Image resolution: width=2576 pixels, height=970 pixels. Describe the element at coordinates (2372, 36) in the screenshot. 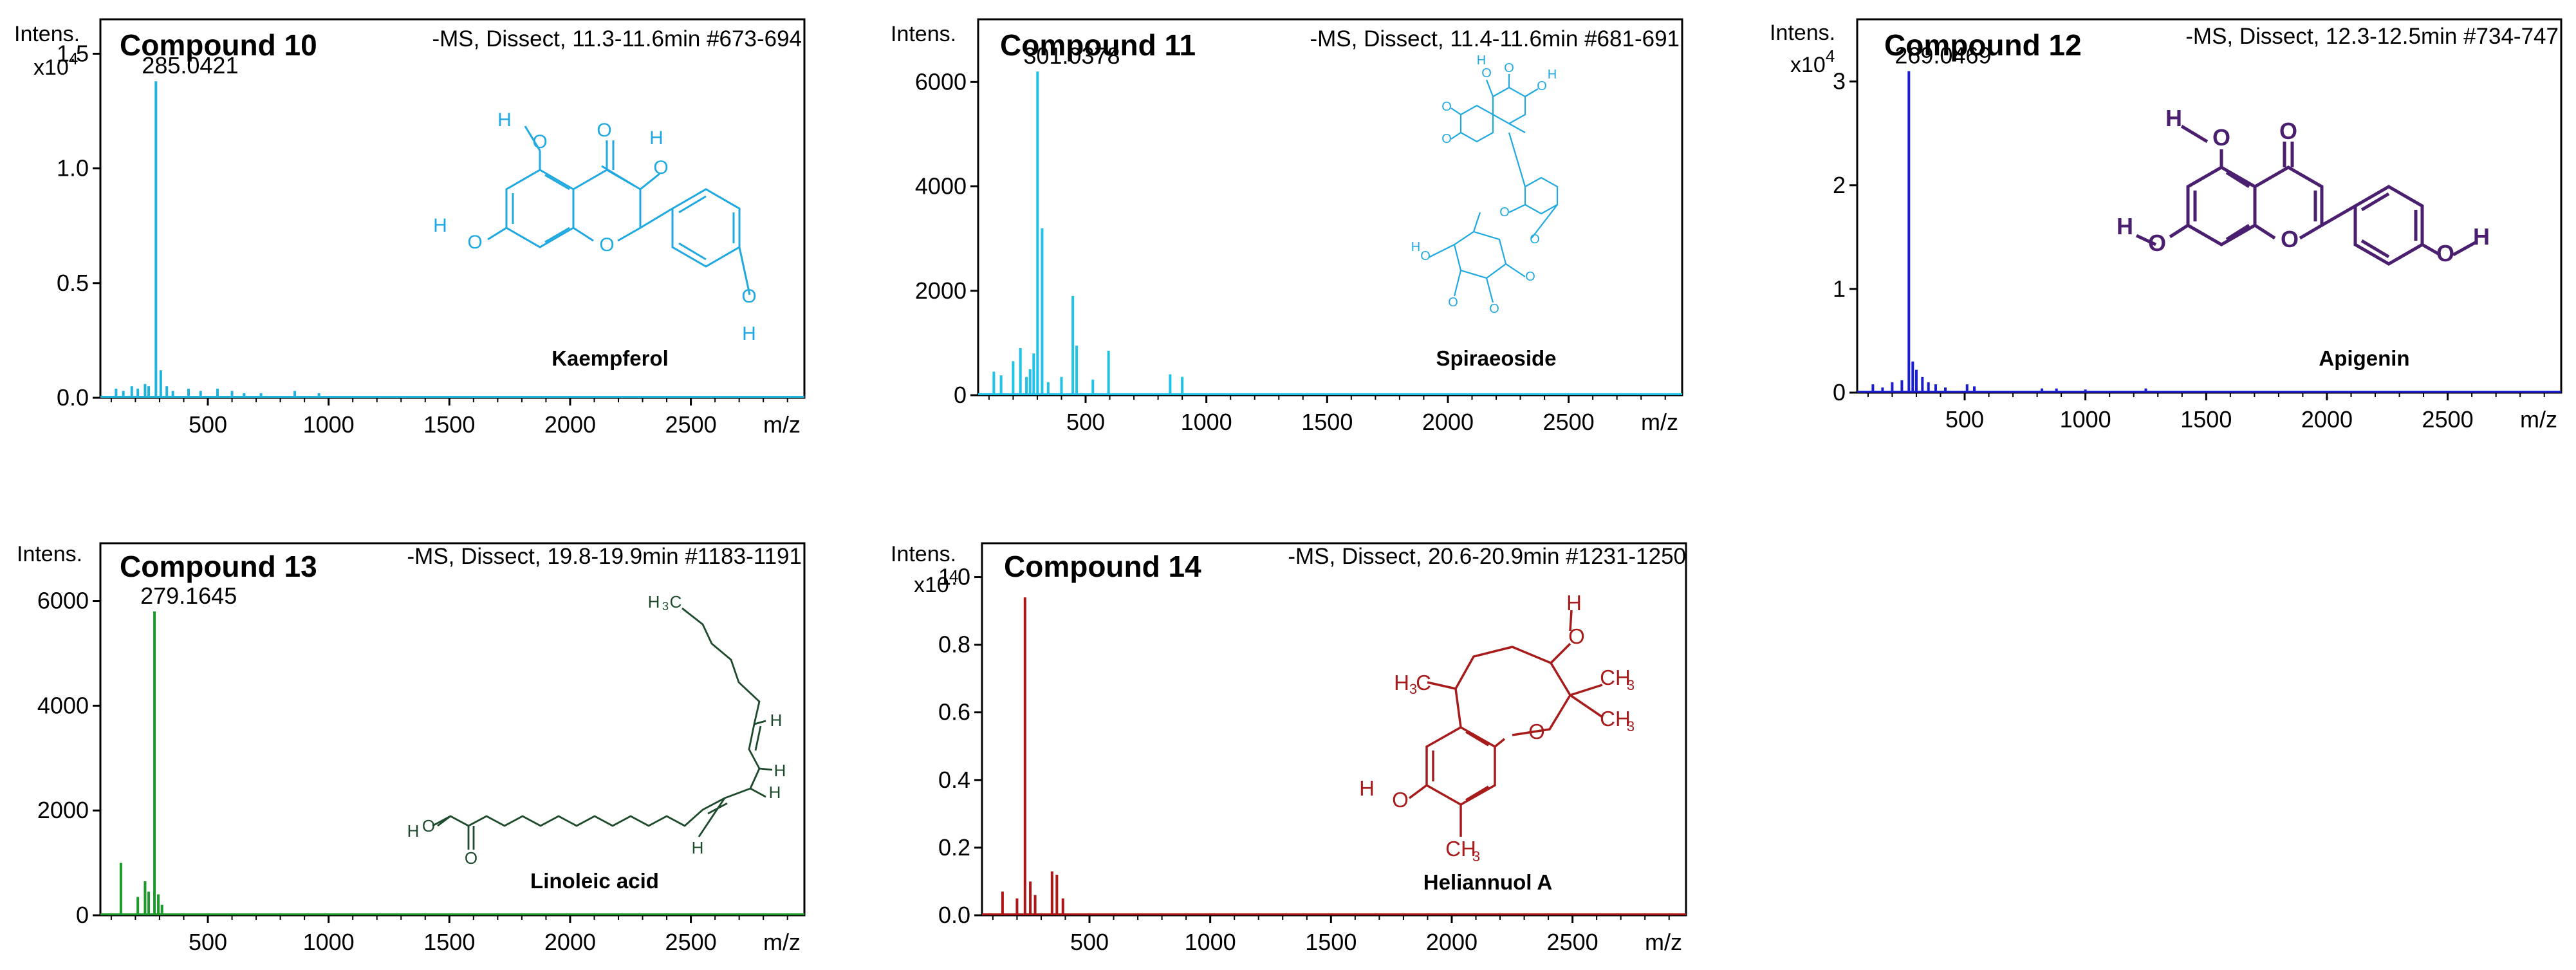

I see `ms-header: -MS, Dissect, 12.3-12.5min #734-747` at that location.